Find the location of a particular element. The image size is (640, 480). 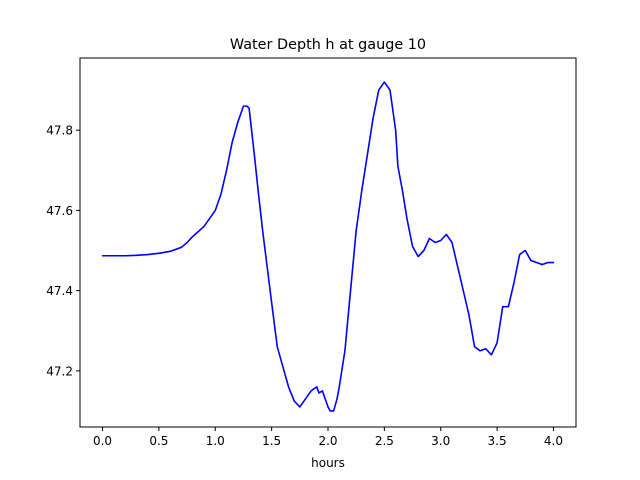

x-axis-label: hours is located at coordinates (328, 463).